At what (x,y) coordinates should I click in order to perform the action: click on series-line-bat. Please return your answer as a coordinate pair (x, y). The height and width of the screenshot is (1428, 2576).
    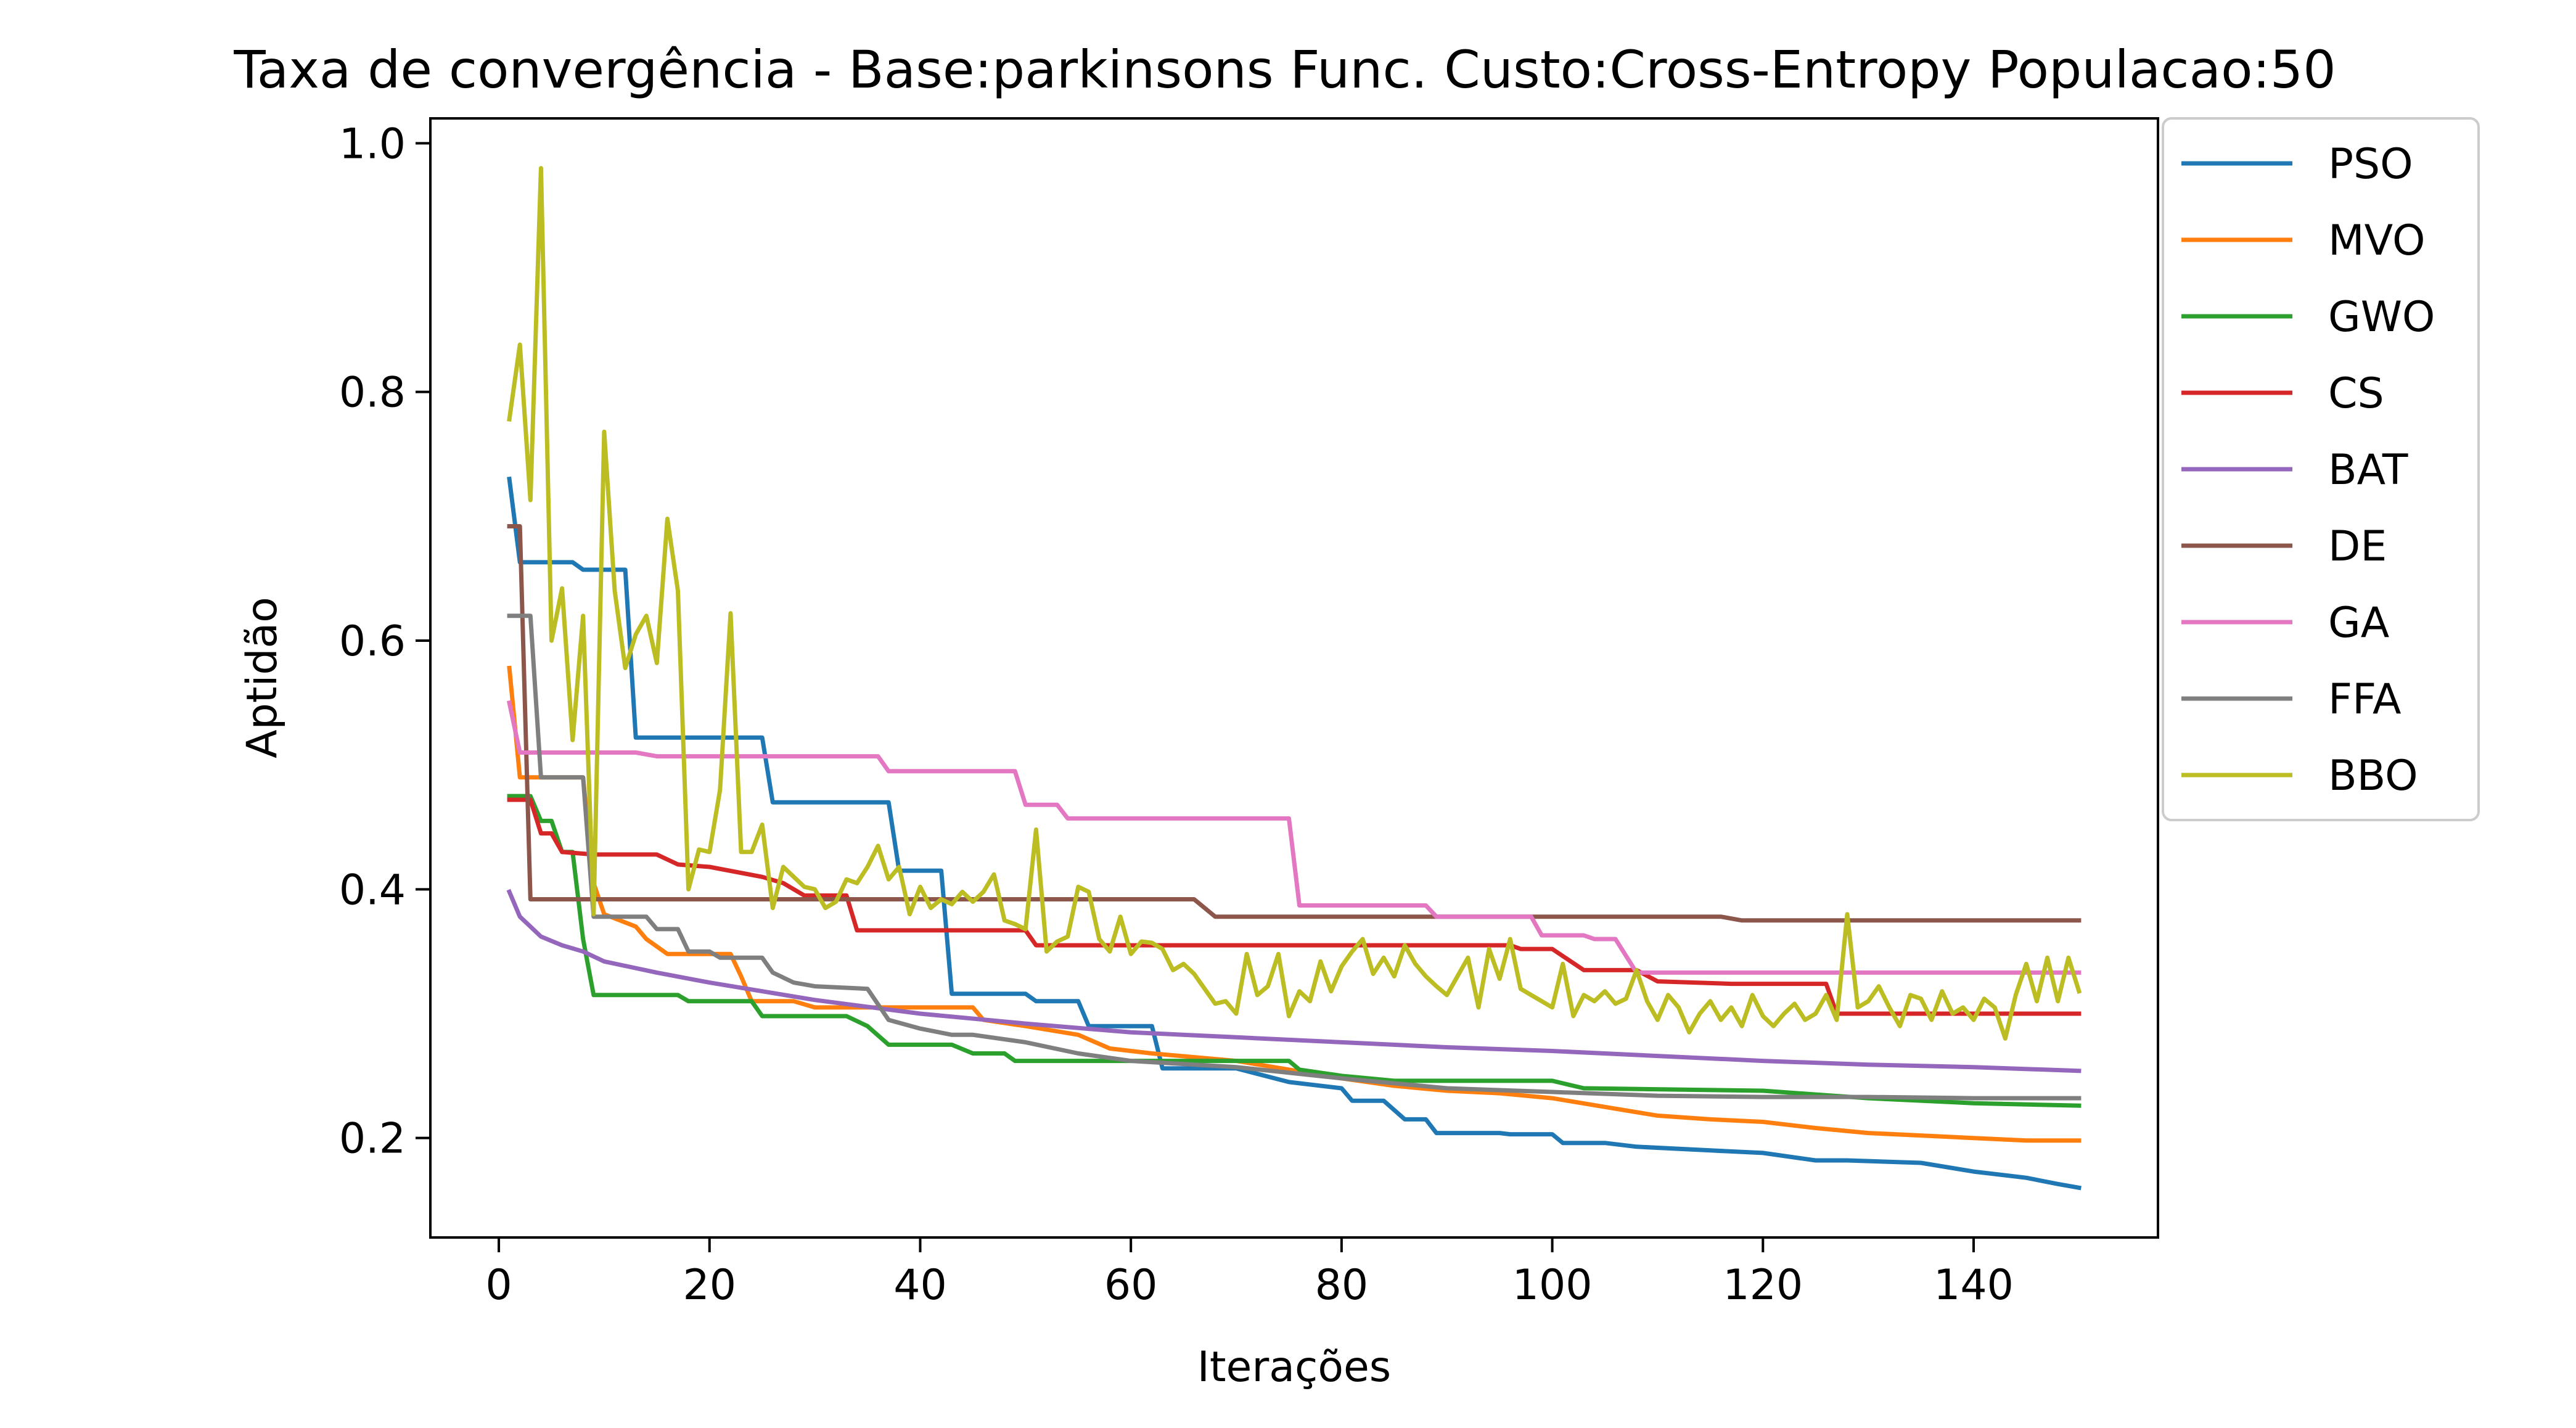
    Looking at the image, I should click on (1294, 980).